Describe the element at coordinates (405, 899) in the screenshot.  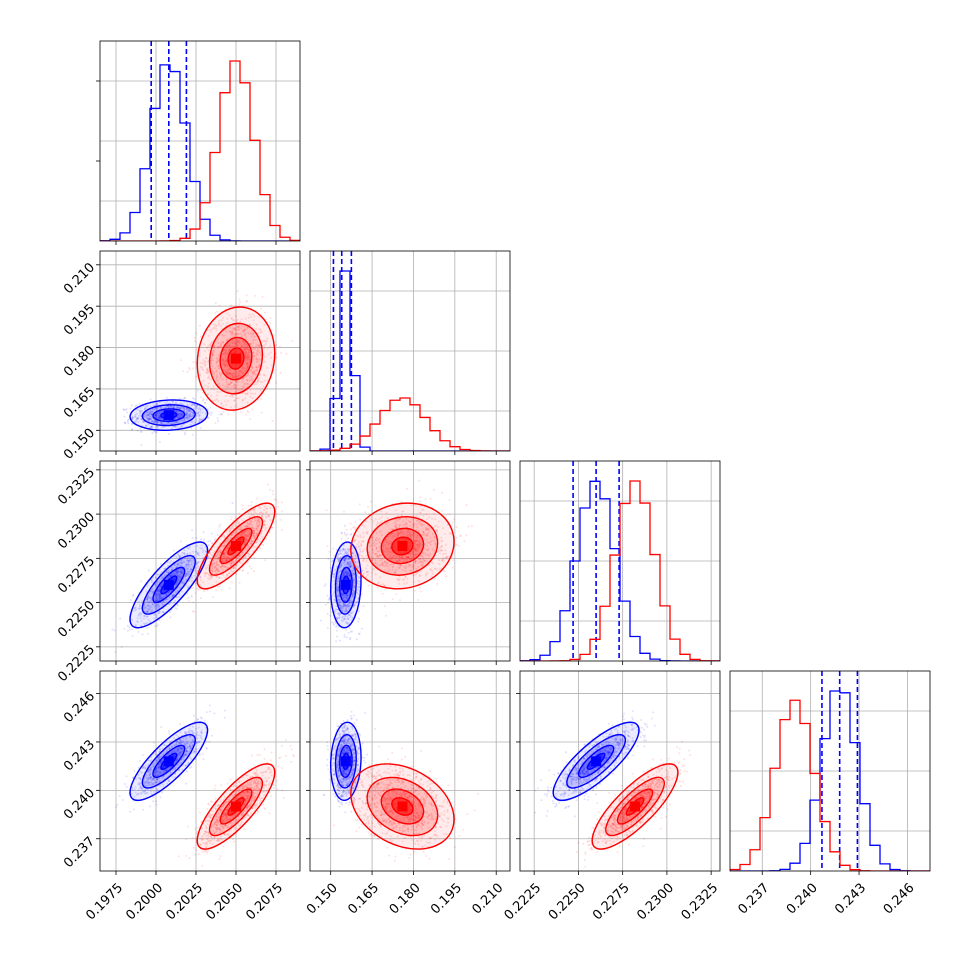
I see `x-tick-label: 0.180` at that location.